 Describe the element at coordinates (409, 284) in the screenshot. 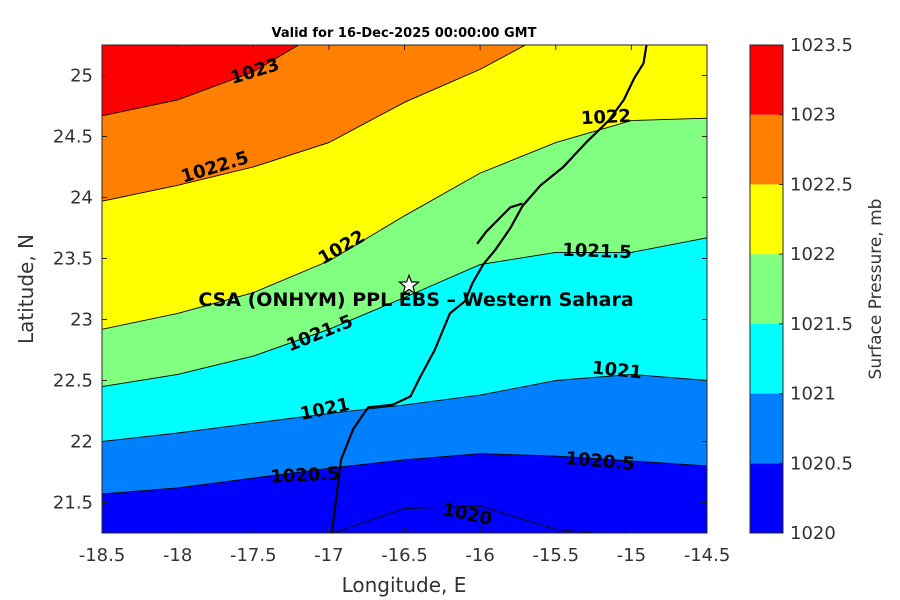

I see `site-star-marker` at that location.